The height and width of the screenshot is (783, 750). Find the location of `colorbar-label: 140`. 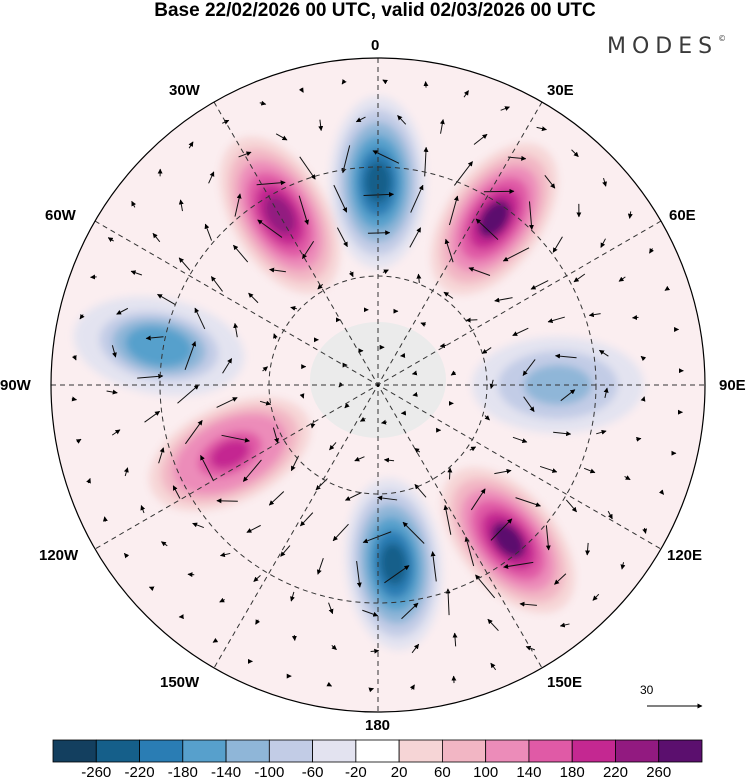

colorbar-label: 140 is located at coordinates (529, 772).